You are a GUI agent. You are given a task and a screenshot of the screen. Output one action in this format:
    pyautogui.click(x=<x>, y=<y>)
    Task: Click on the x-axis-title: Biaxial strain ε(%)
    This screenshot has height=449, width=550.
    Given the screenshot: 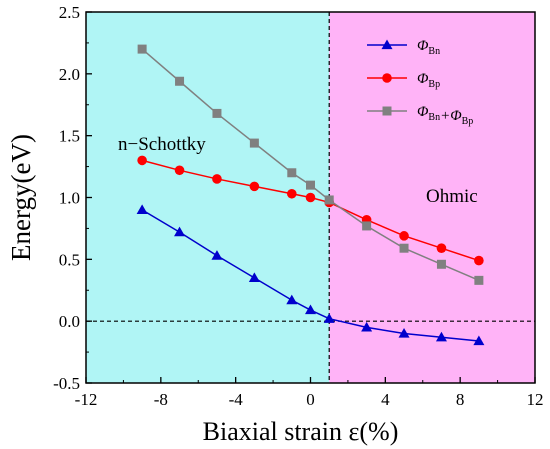 What is the action you would take?
    pyautogui.click(x=301, y=431)
    